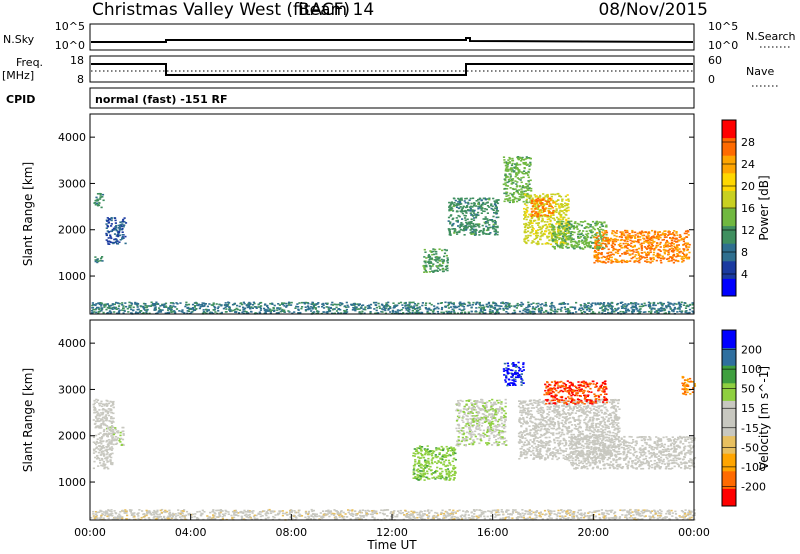 The image size is (800, 554). What do you see at coordinates (748, 208) in the screenshot?
I see `colorbar-tick-label: 16` at bounding box center [748, 208].